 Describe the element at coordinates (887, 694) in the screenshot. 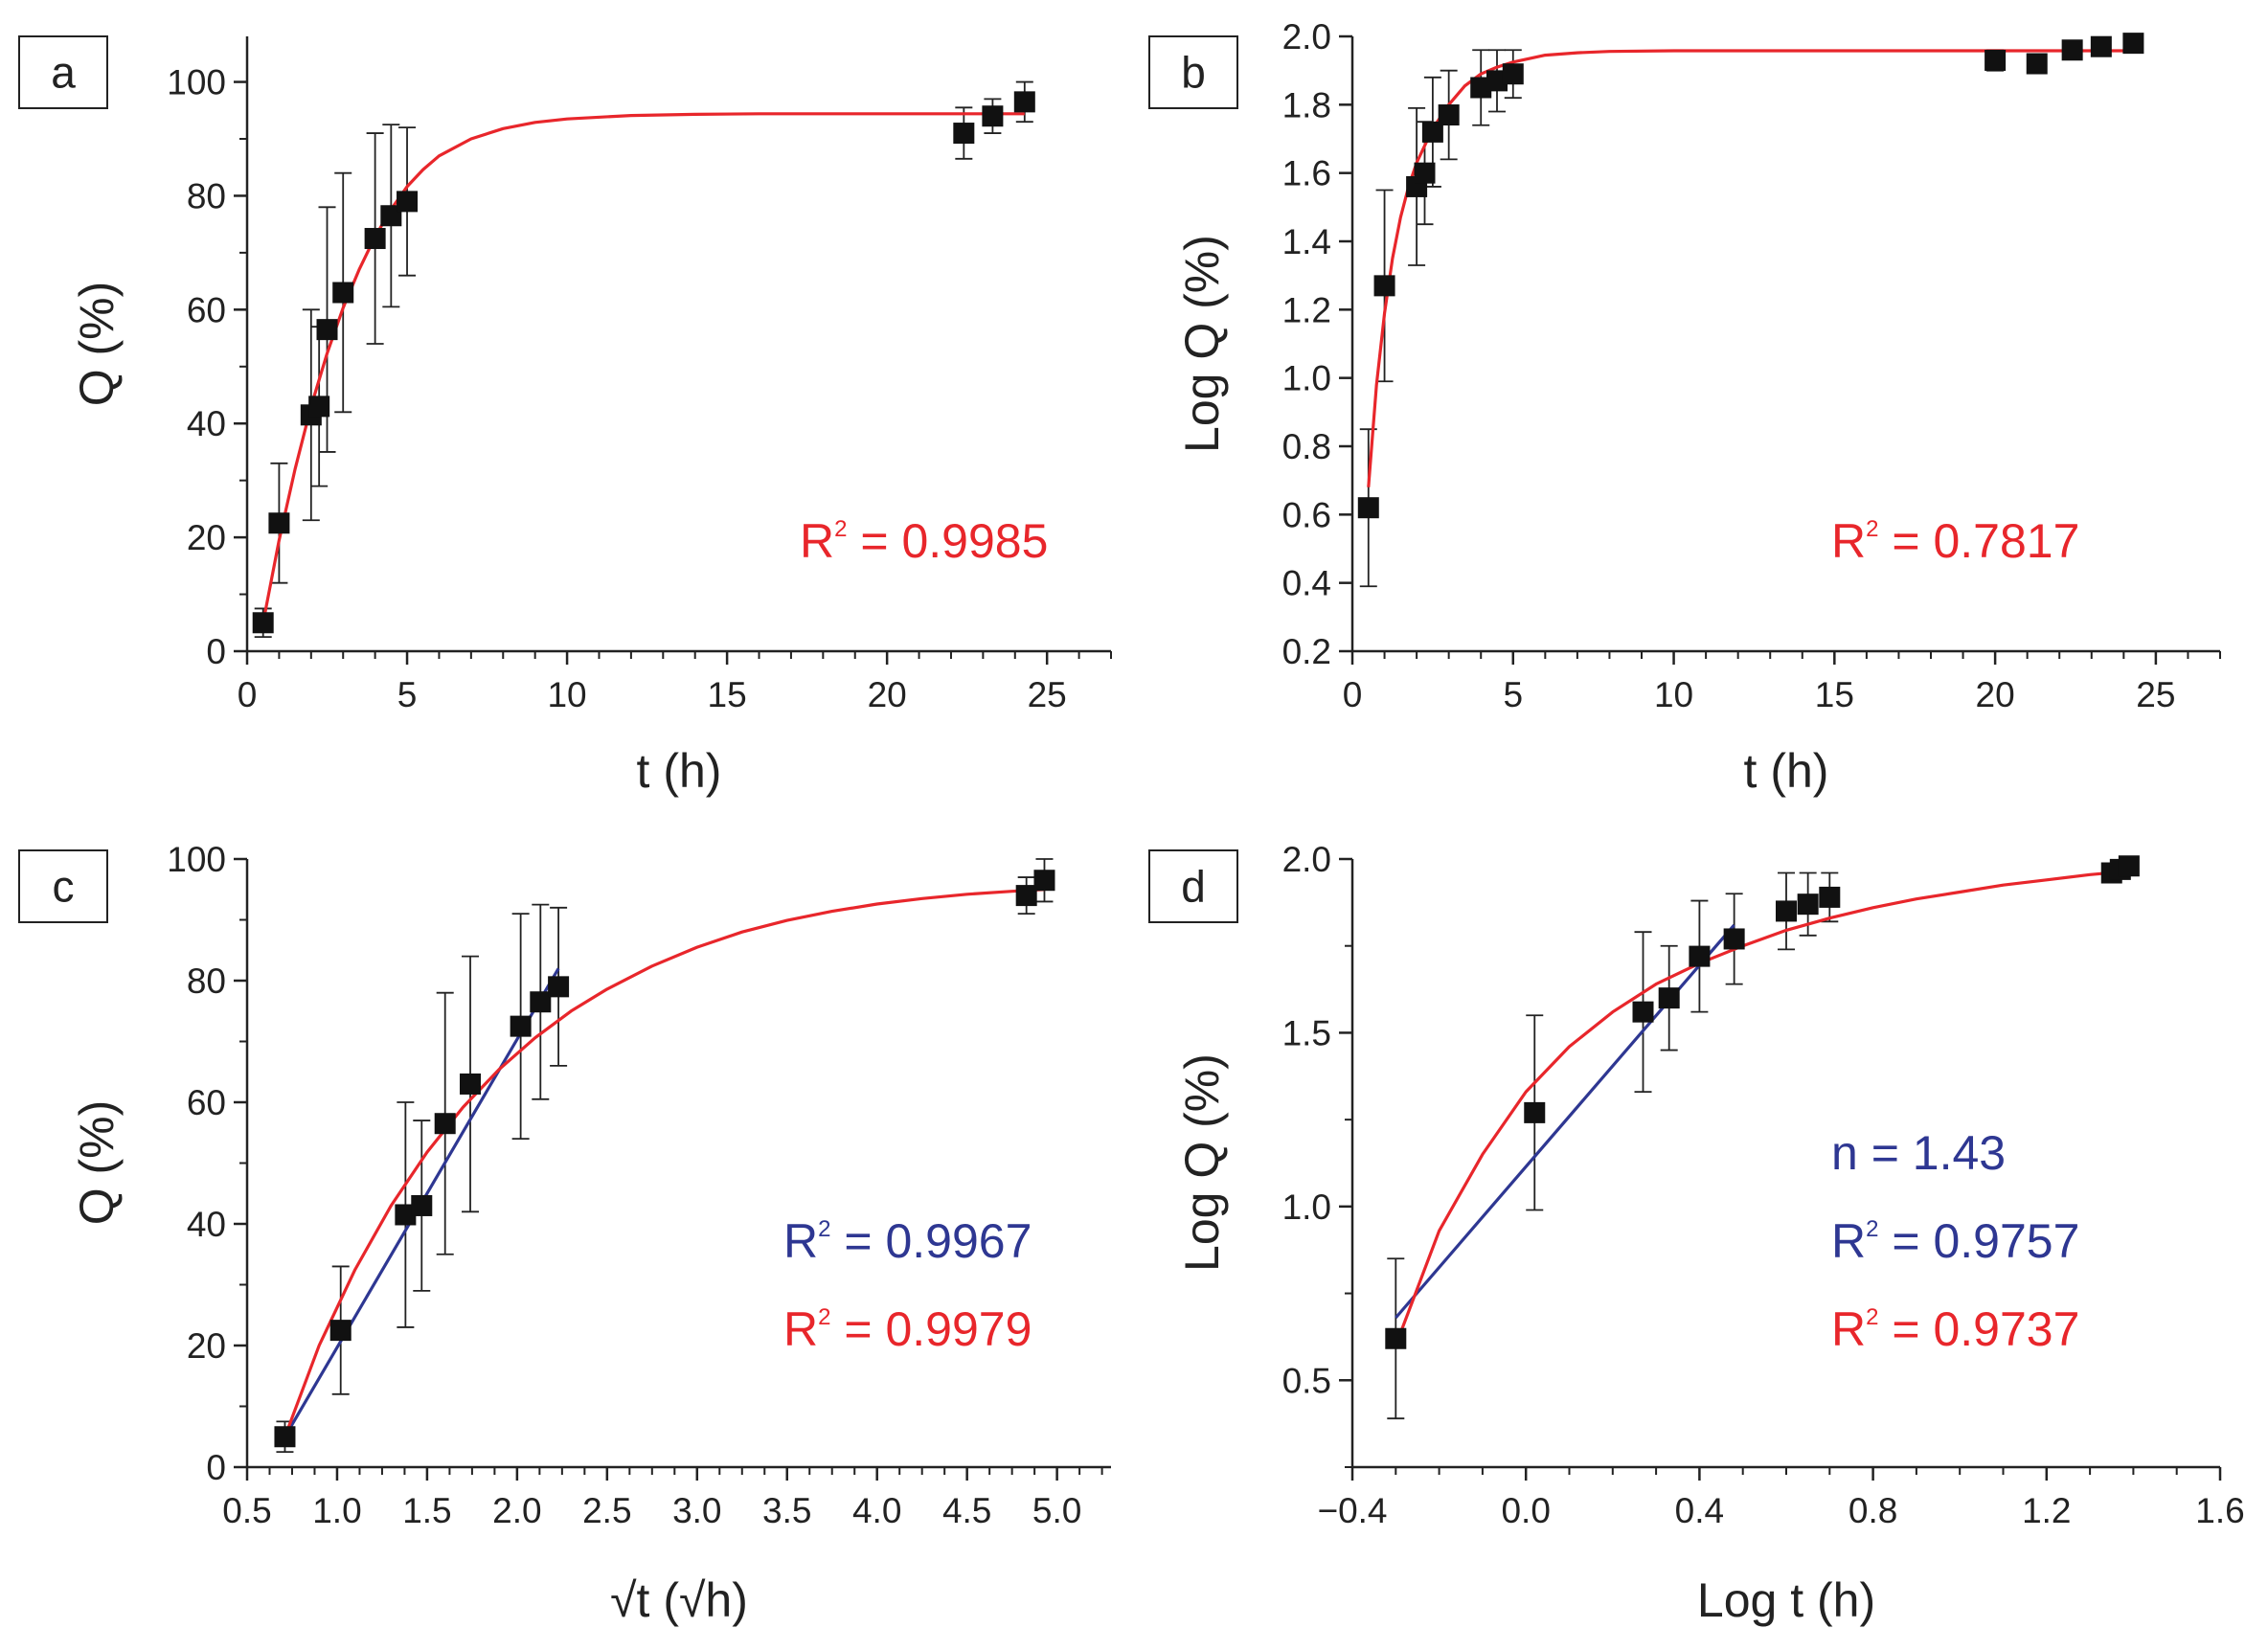

I see `x-tick-label: 20` at that location.